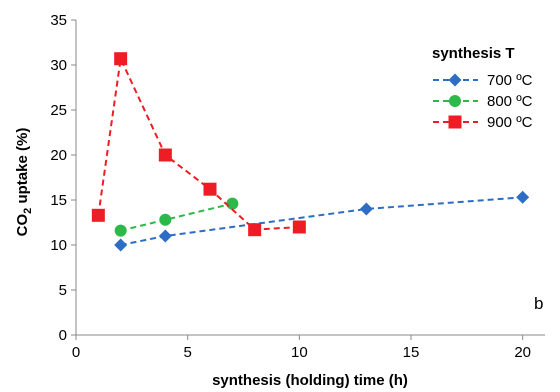 The height and width of the screenshot is (392, 560). I want to click on y-axis-ticks: 0 5 10 15 20 25 30 35, so click(63, 178).